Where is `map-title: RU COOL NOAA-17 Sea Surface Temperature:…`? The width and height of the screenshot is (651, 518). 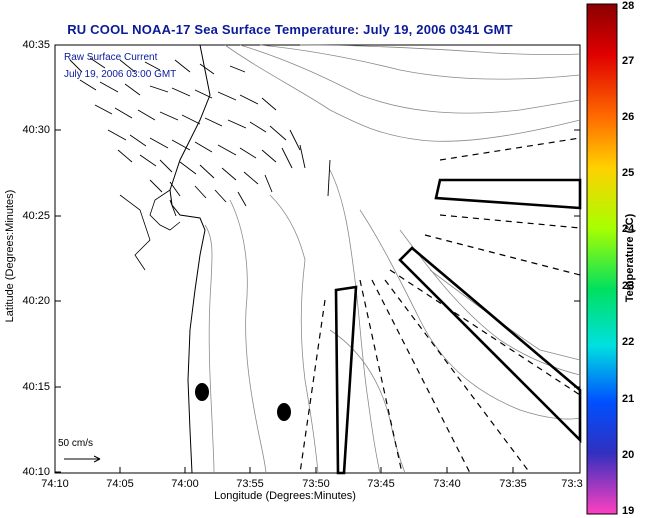
map-title: RU COOL NOAA-17 Sea Surface Temperature:… is located at coordinates (290, 29).